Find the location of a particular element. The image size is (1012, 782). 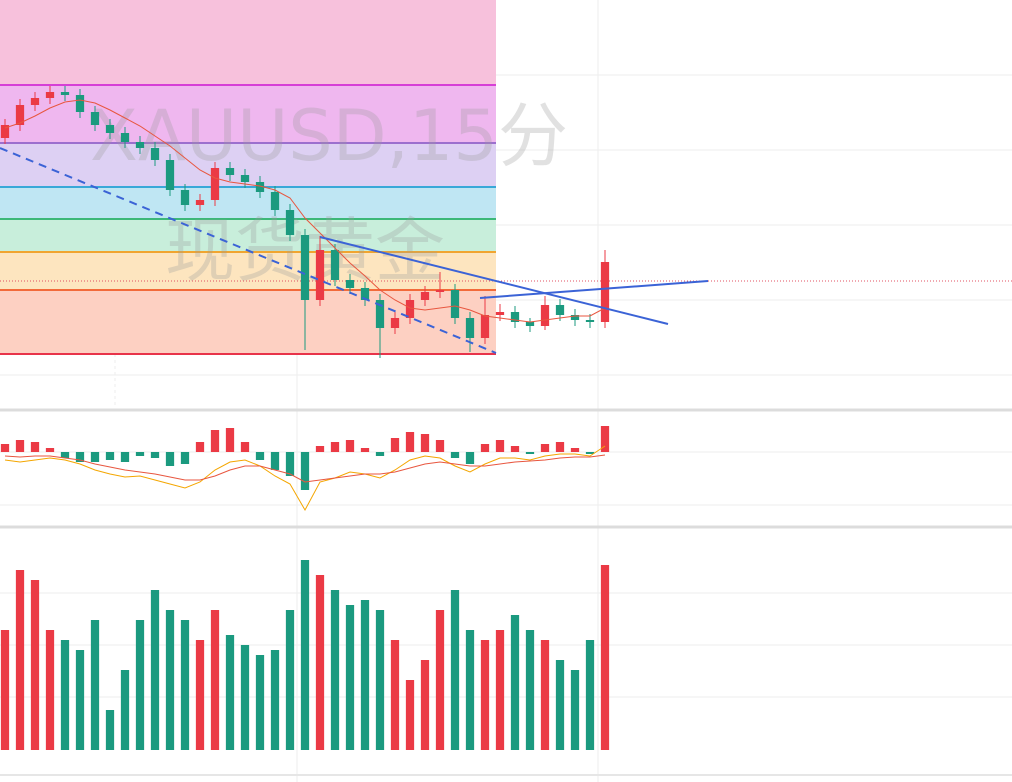

watermark: XAUUSD,15分 is located at coordinates (329, 136).